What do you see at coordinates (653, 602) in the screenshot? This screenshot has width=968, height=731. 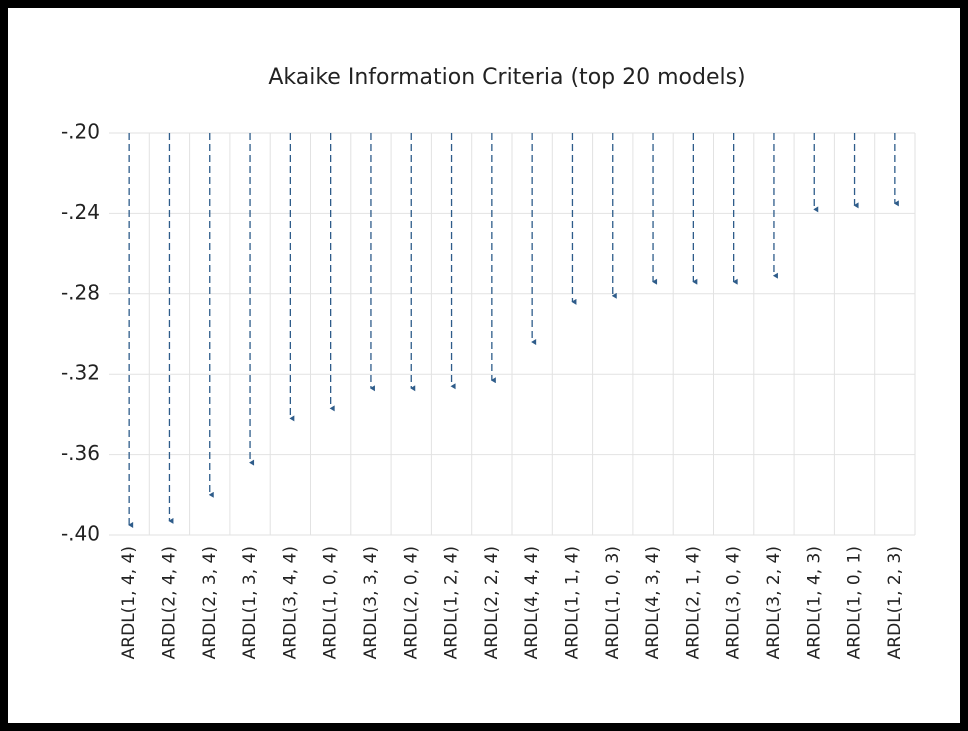 I see `x-tick-label: ARDL(4, 3, 4)` at bounding box center [653, 602].